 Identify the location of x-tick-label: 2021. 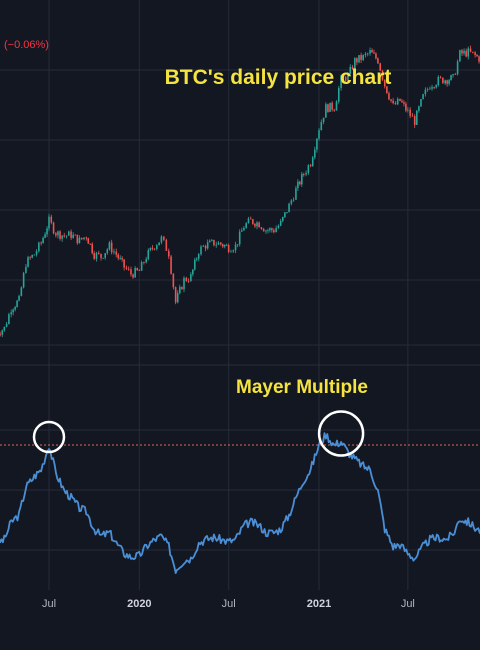
(319, 604).